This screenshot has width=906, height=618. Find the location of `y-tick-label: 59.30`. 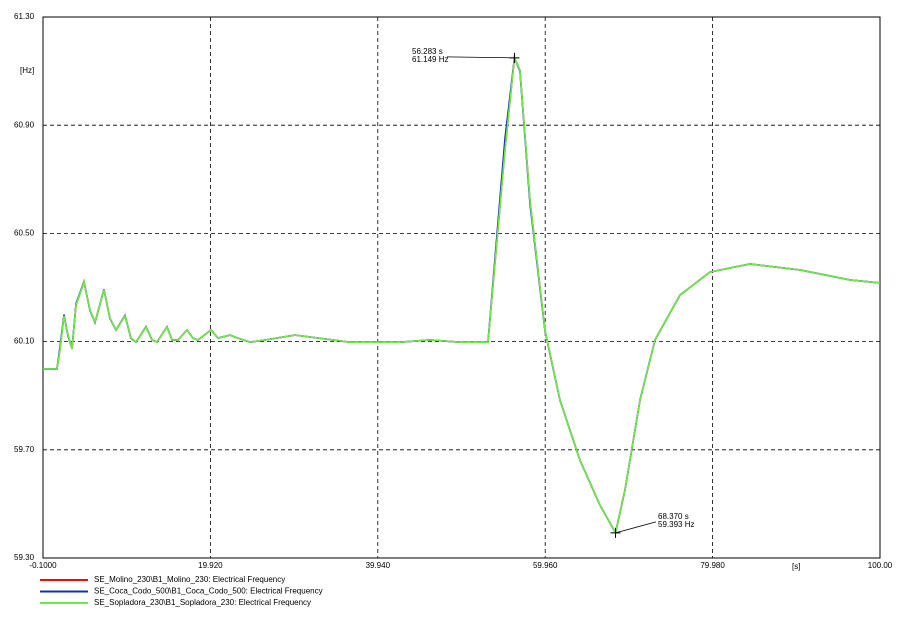

y-tick-label: 59.30 is located at coordinates (24, 557).